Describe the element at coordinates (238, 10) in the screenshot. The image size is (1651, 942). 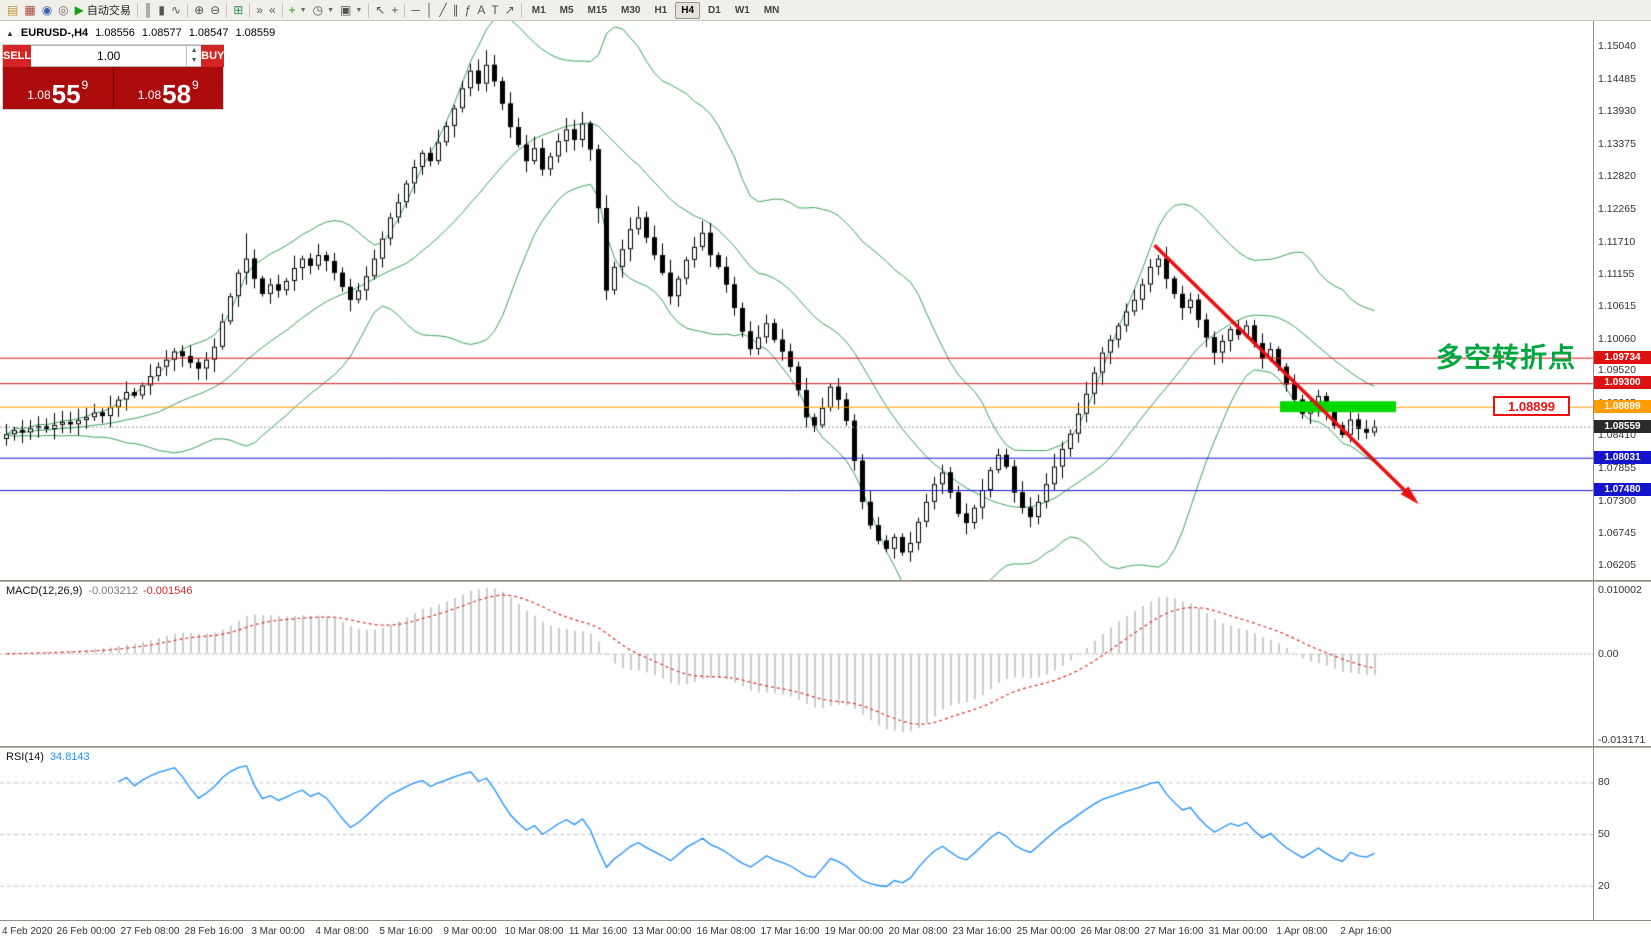
I see `toolbar-tile-windows-icon: ⊞` at that location.